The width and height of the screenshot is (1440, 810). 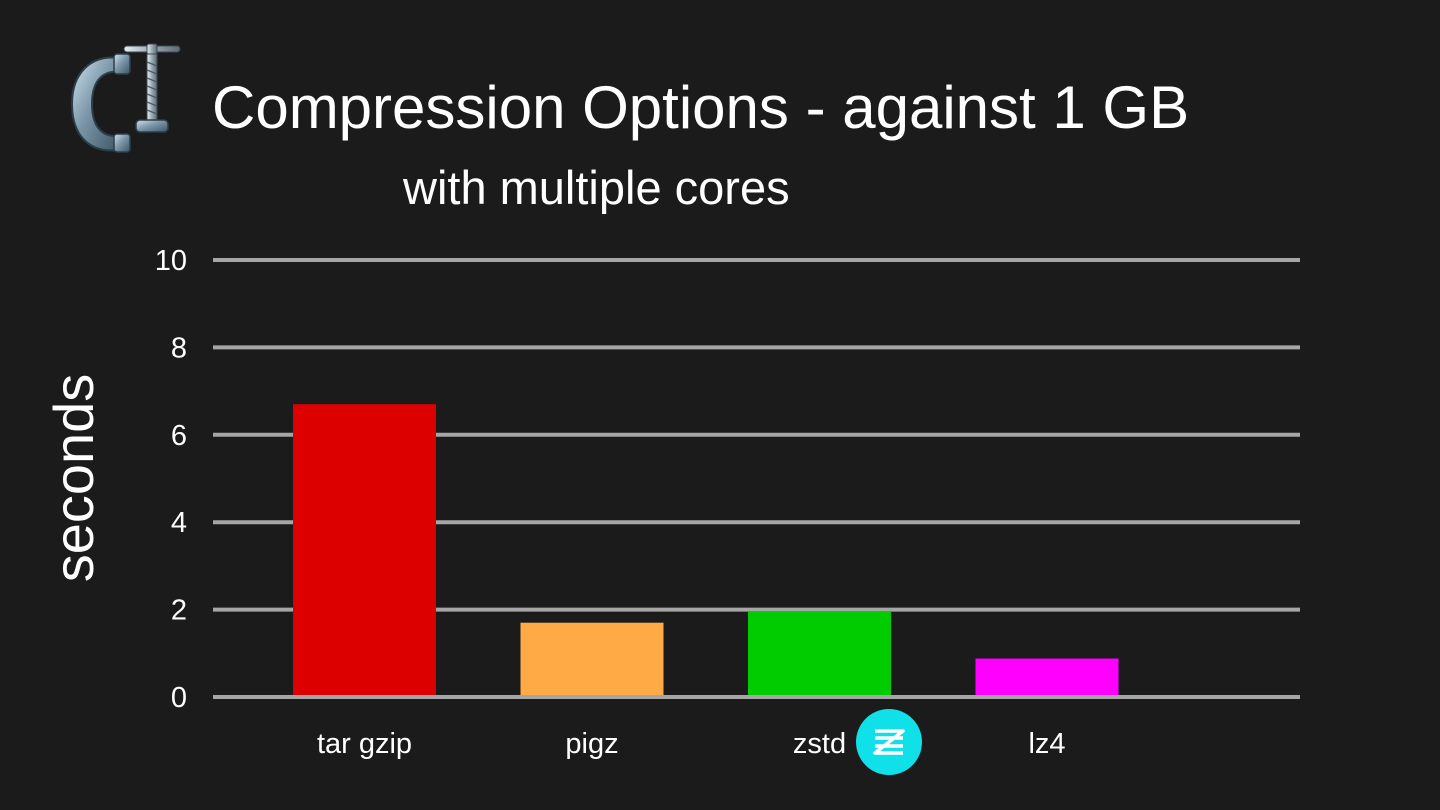 I want to click on clamp-icon, so click(x=125, y=98).